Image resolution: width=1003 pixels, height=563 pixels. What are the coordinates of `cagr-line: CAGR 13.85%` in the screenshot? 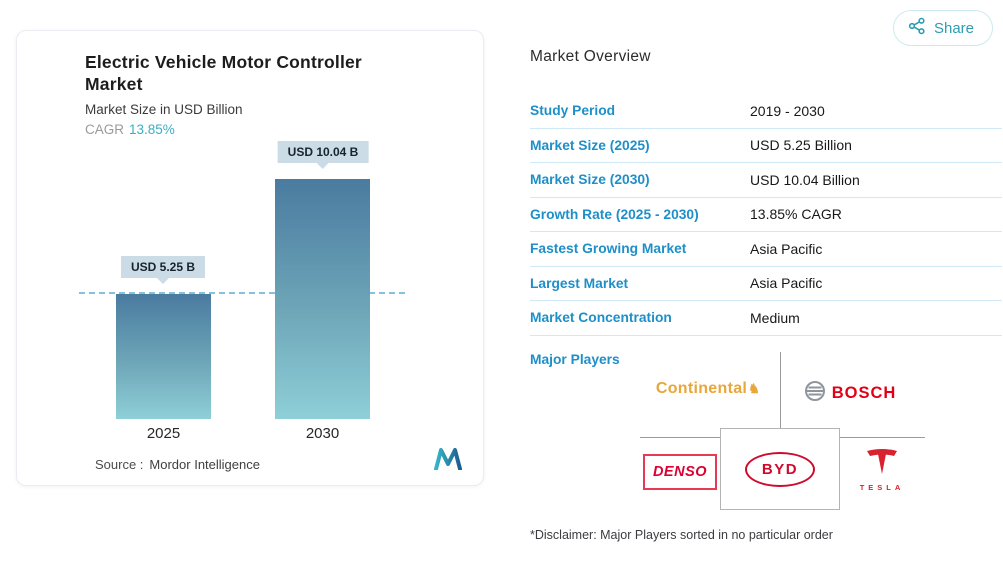 It's located at (130, 129).